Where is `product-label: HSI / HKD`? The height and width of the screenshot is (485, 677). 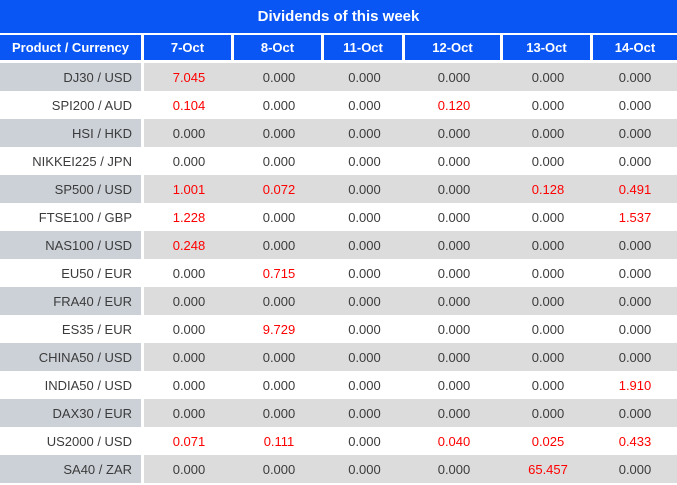
product-label: HSI / HKD is located at coordinates (72, 133).